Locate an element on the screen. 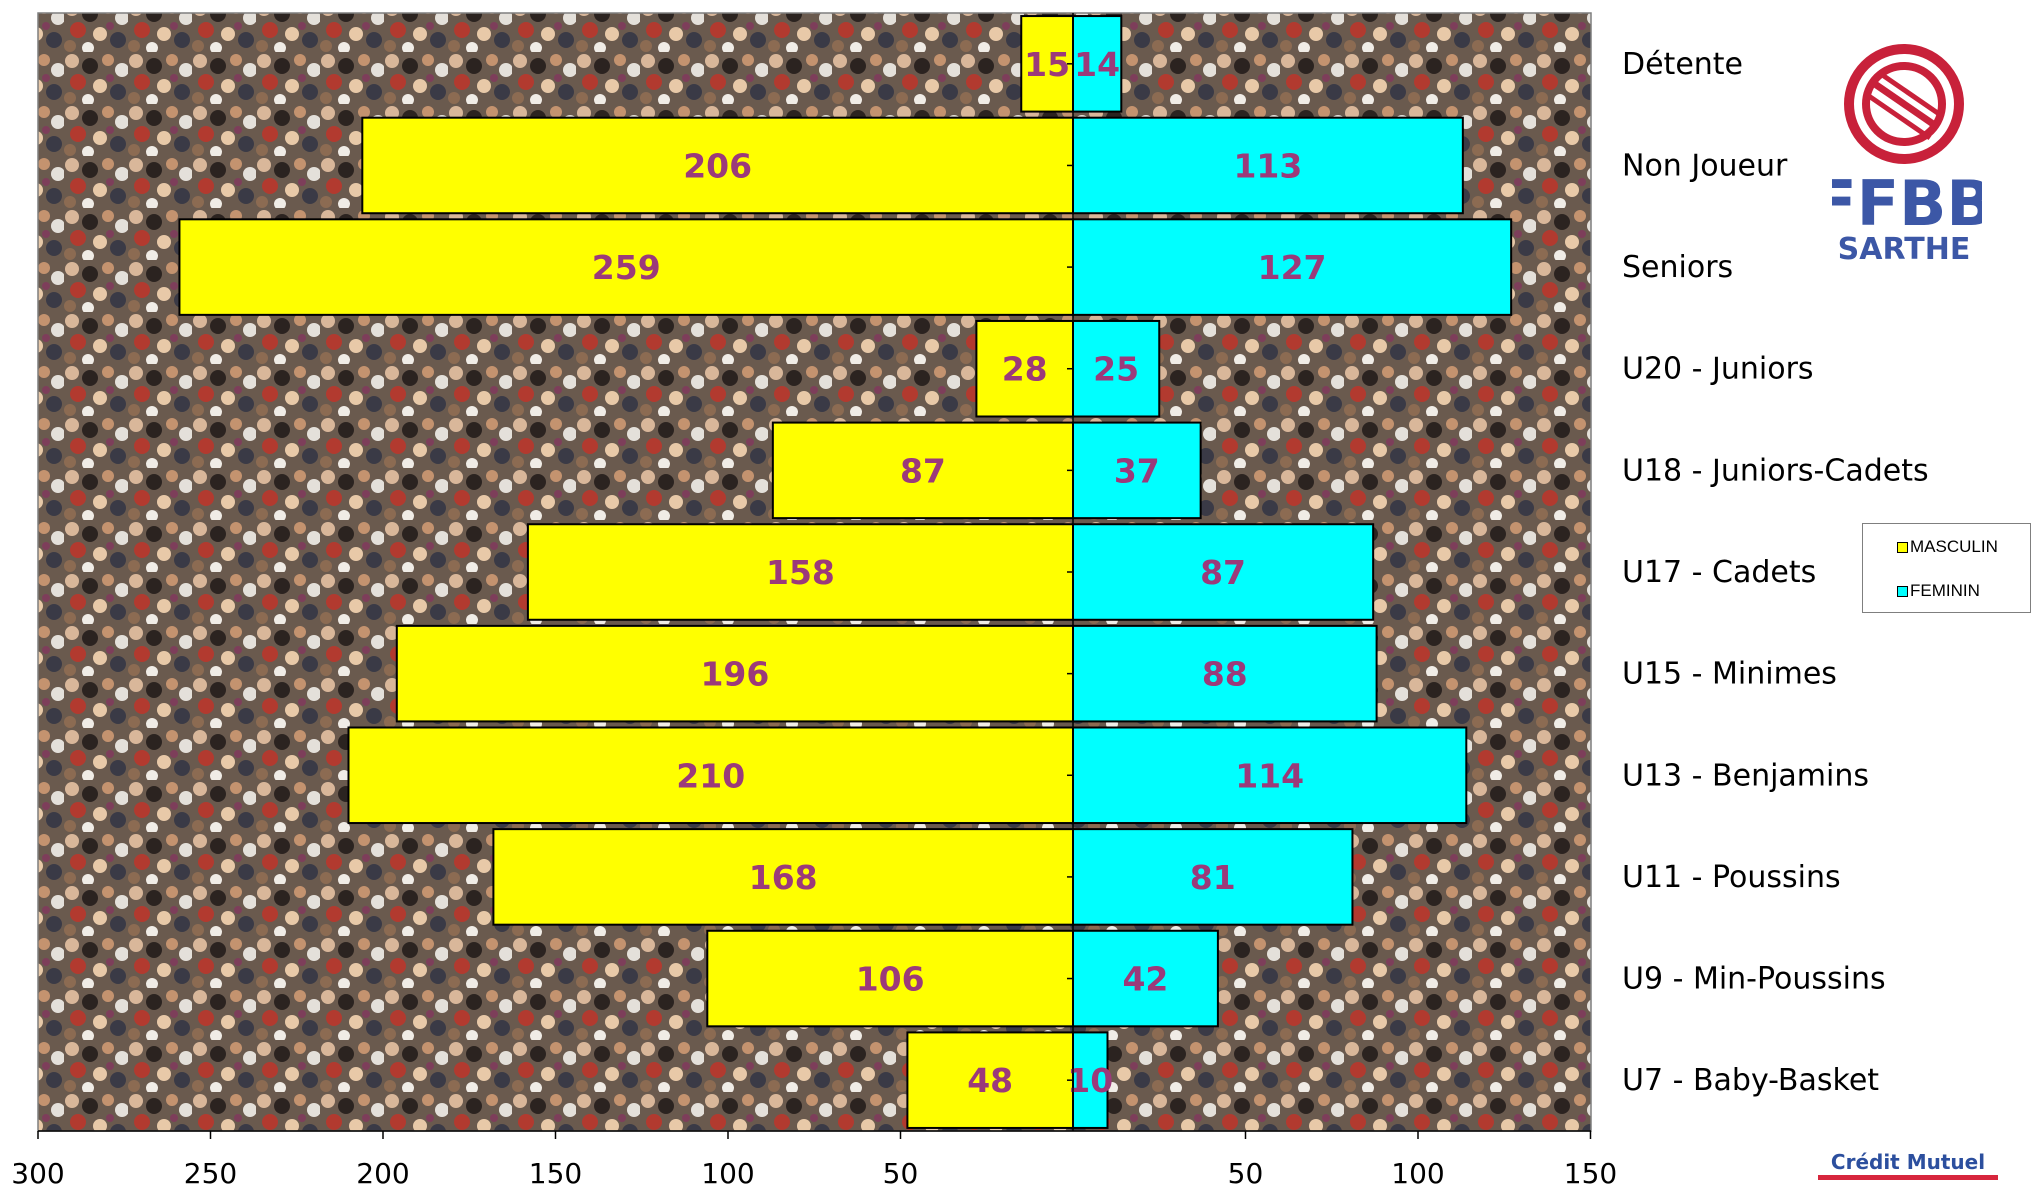  value-label-feminin: 88 is located at coordinates (1225, 674).